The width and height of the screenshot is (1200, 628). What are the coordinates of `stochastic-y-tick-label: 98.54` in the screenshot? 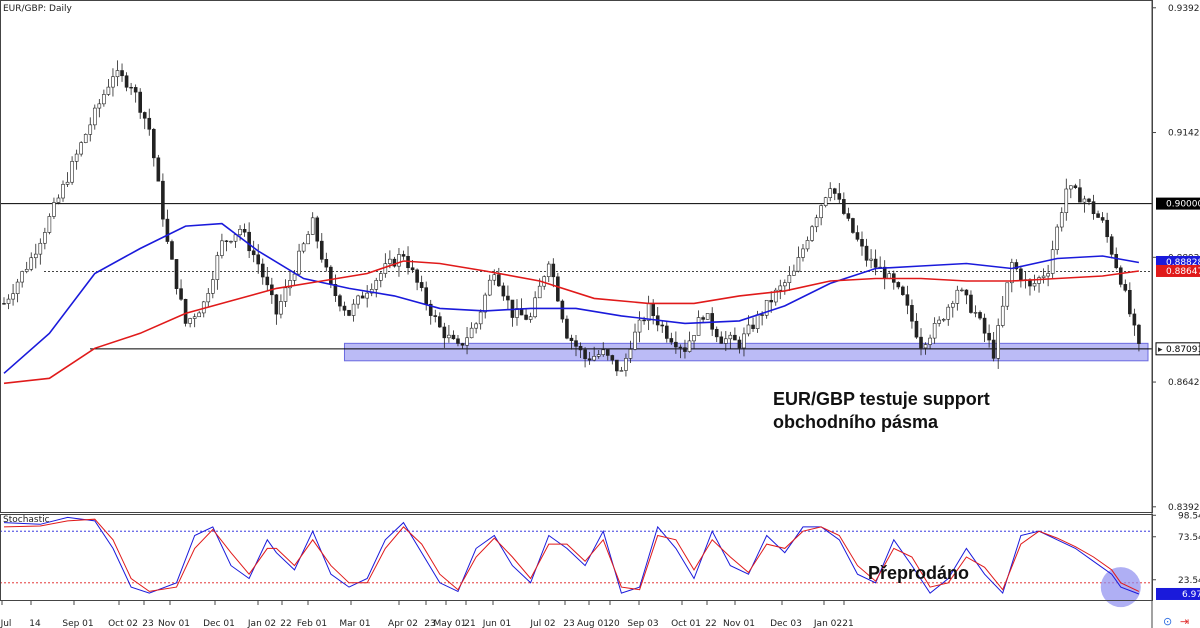 It's located at (1189, 516).